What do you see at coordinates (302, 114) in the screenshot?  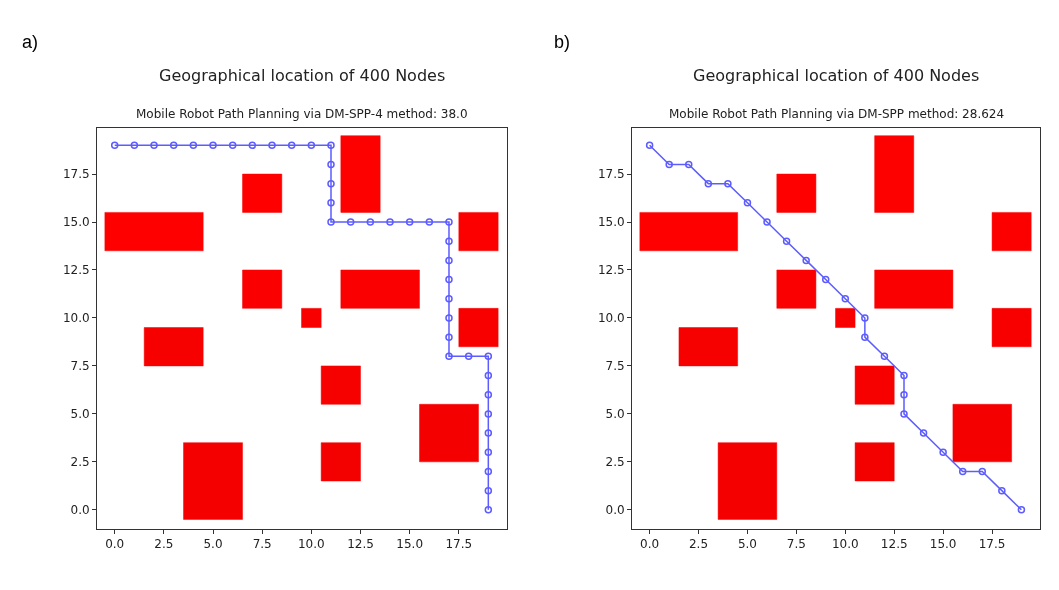 I see `chart-subtitle: Mobile Robot Path Planning via DM-SPP-4 method: 38.0` at bounding box center [302, 114].